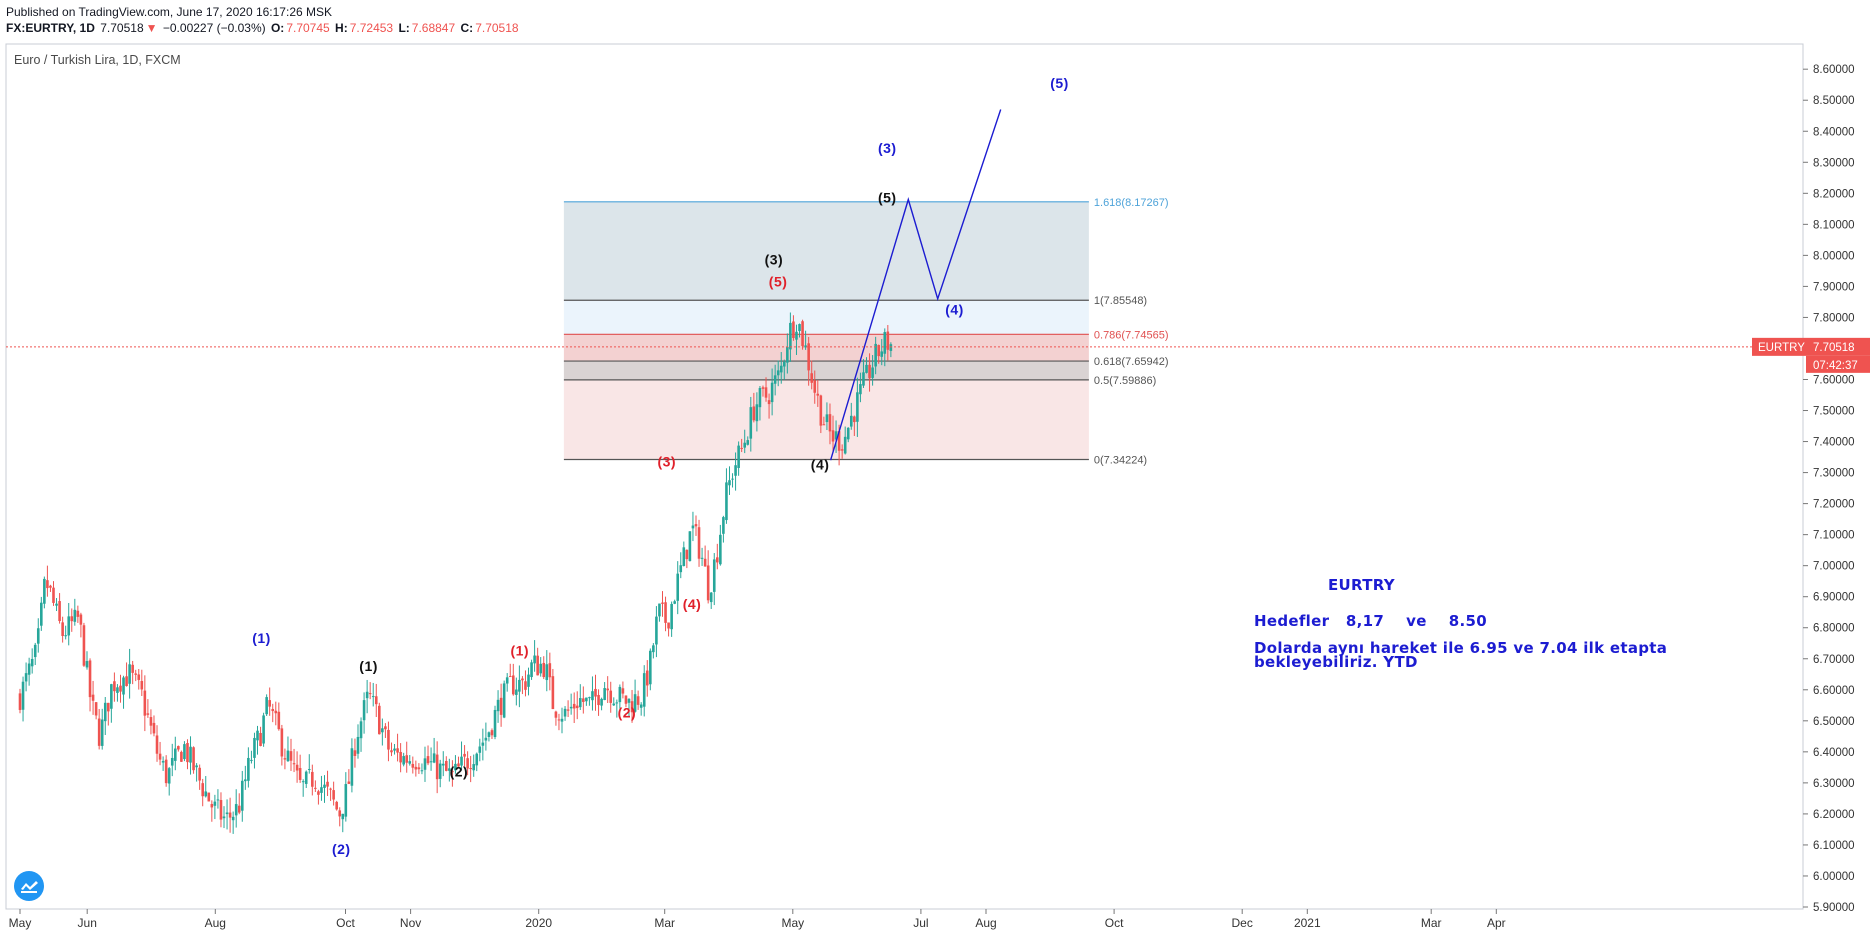 This screenshot has height=943, width=1876. What do you see at coordinates (1834, 629) in the screenshot?
I see `y-tick-label: 6.80000` at bounding box center [1834, 629].